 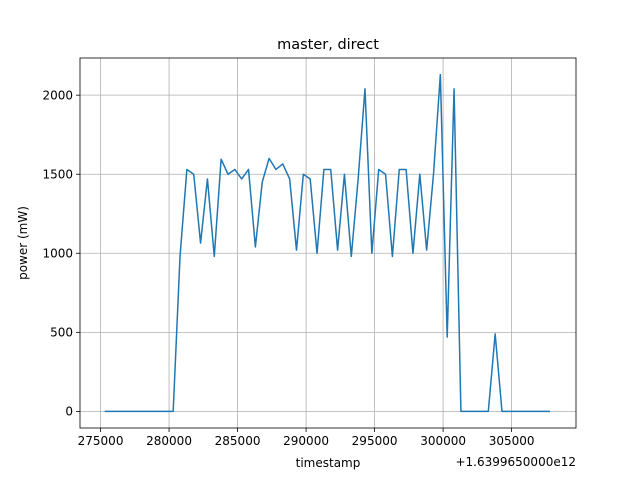 I want to click on x-tick-label: 290000, so click(x=306, y=441).